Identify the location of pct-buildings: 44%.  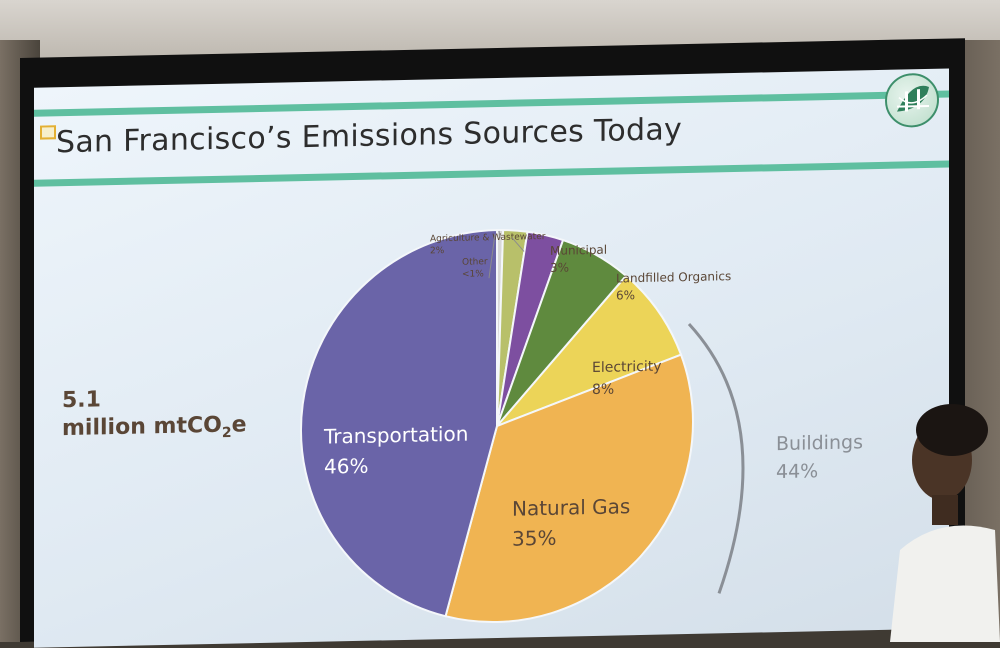
(797, 471).